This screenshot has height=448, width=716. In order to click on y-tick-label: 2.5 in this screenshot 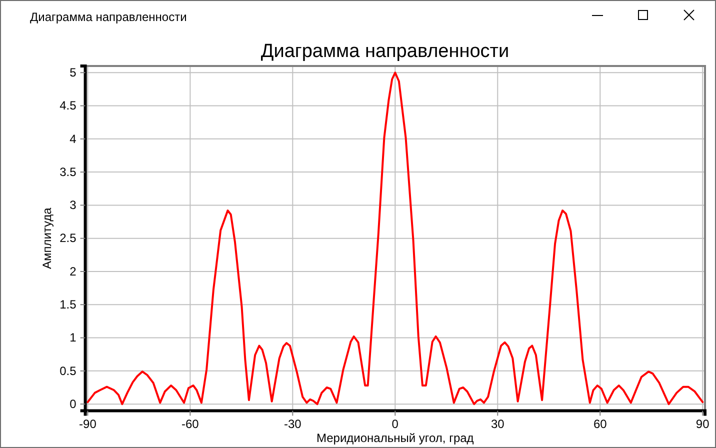, I will do `click(68, 238)`.